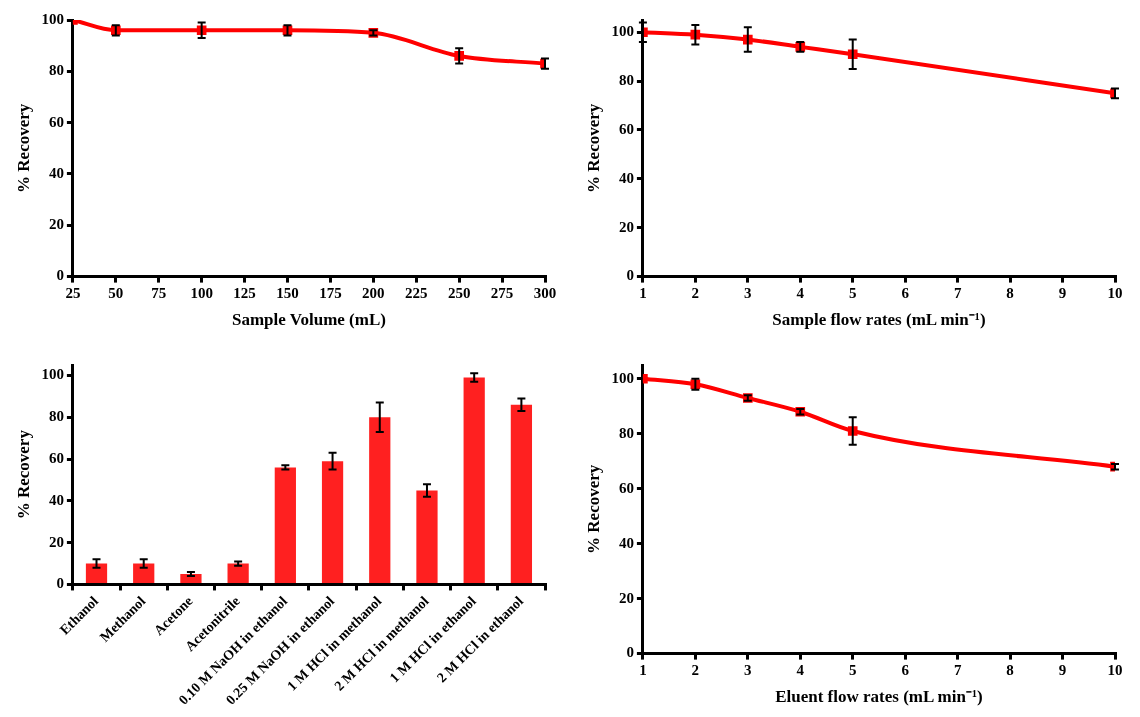 The height and width of the screenshot is (717, 1140). Describe the element at coordinates (116, 293) in the screenshot. I see `x-tick-label: 50` at that location.